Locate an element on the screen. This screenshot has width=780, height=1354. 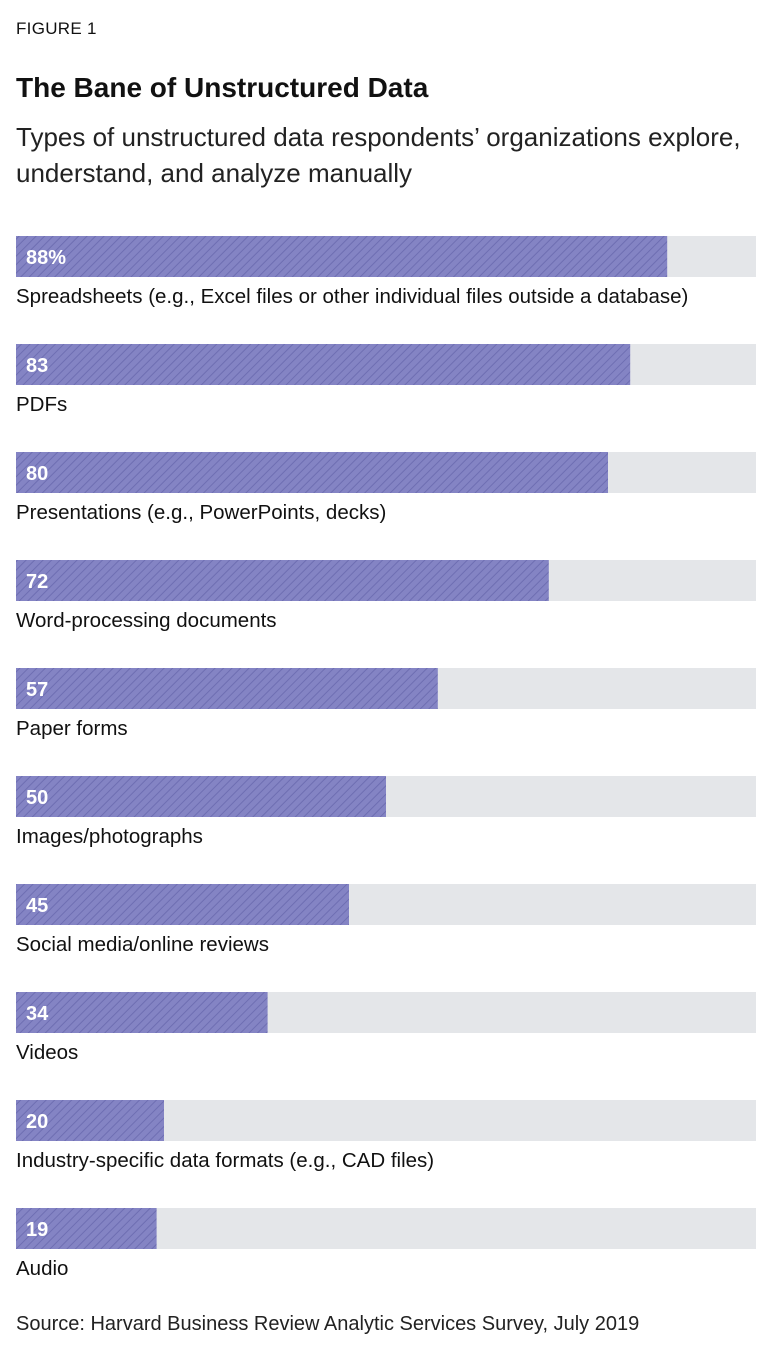
category-label: Images/photographs is located at coordinates (109, 836).